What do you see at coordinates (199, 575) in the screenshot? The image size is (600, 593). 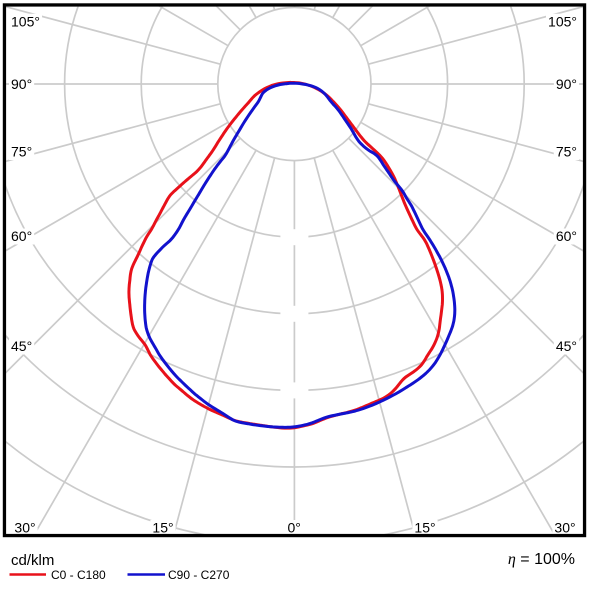 I see `svg-text: C90 - C270` at bounding box center [199, 575].